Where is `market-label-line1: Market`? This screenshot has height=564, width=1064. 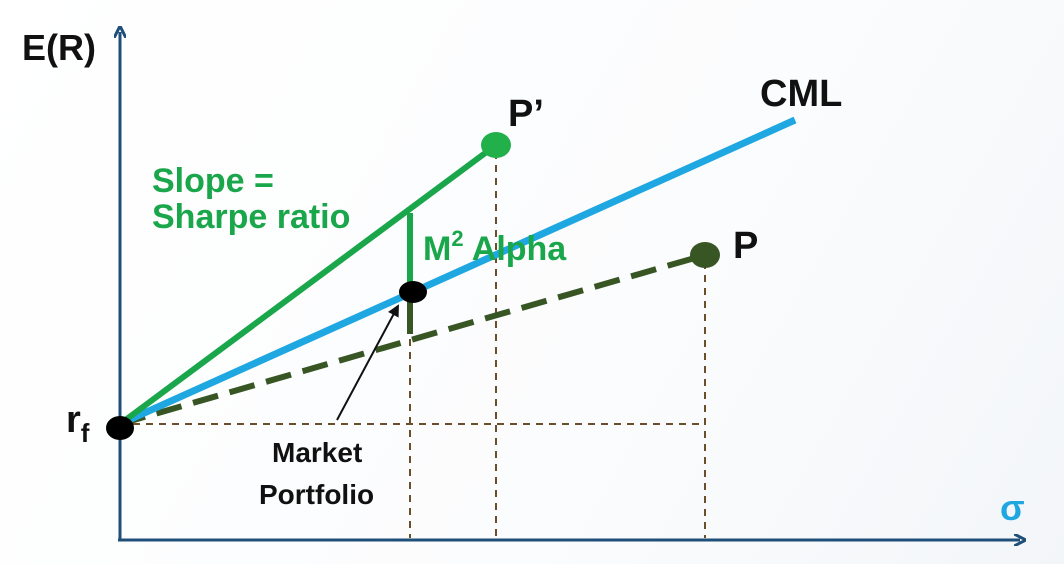
market-label-line1: Market is located at coordinates (317, 452).